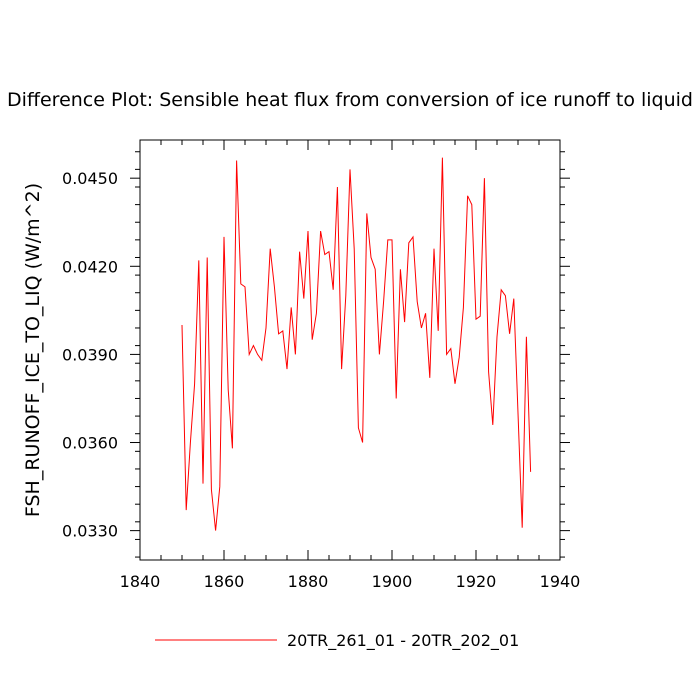  I want to click on y-tick-label: 0.0390, so click(90, 354).